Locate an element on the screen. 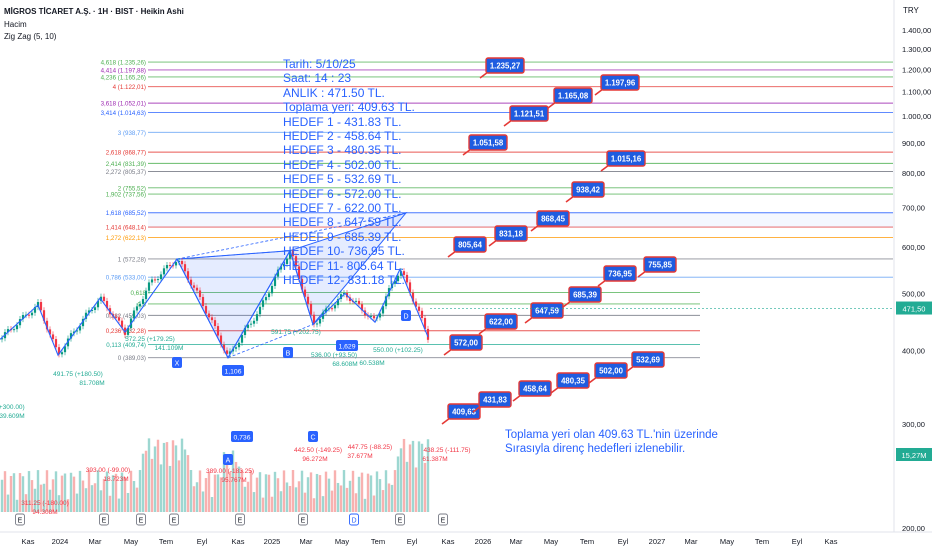 The height and width of the screenshot is (550, 932). price-tick-label: 1.400,00 is located at coordinates (916, 30).